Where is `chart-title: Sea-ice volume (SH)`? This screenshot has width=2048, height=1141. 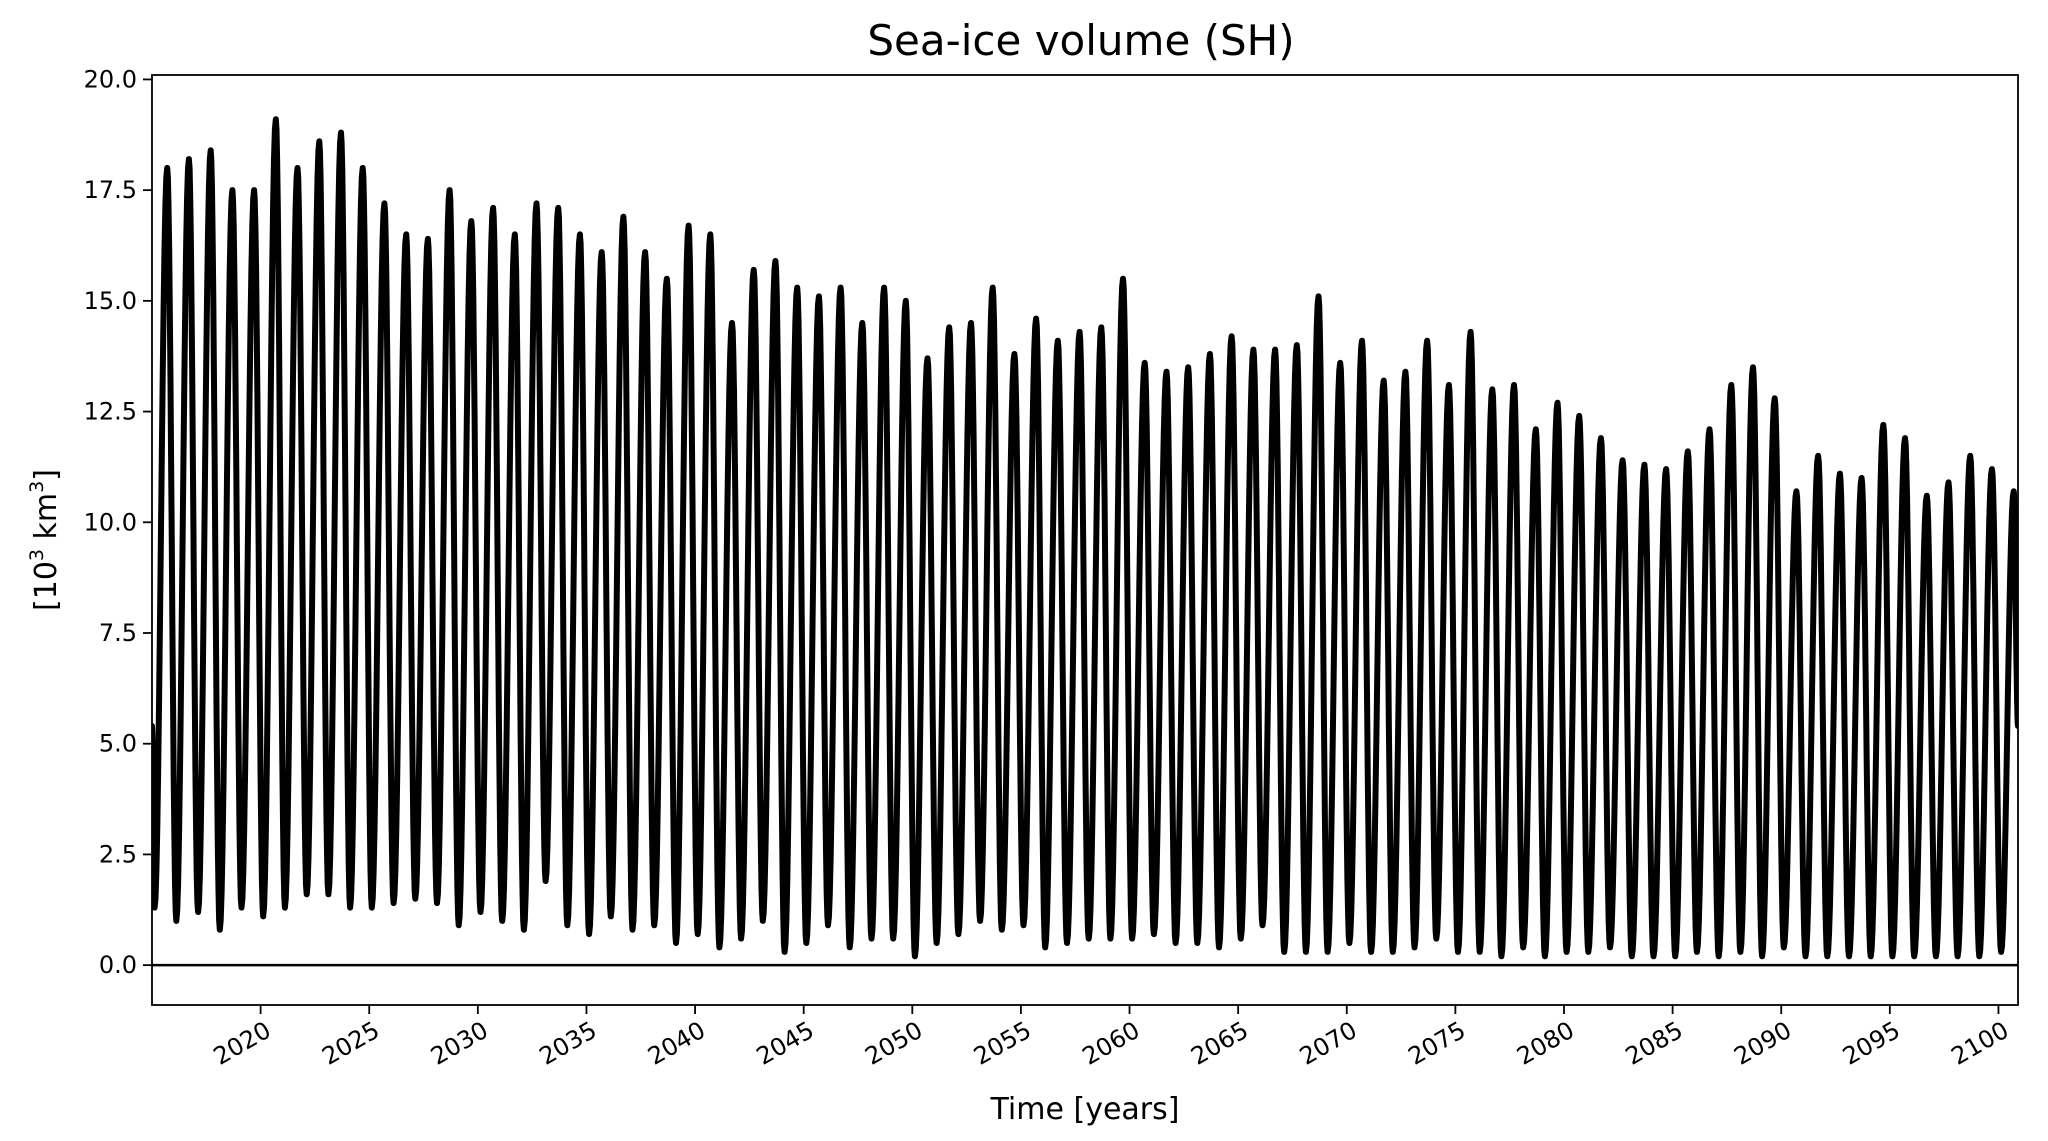 chart-title: Sea-ice volume (SH) is located at coordinates (1080, 40).